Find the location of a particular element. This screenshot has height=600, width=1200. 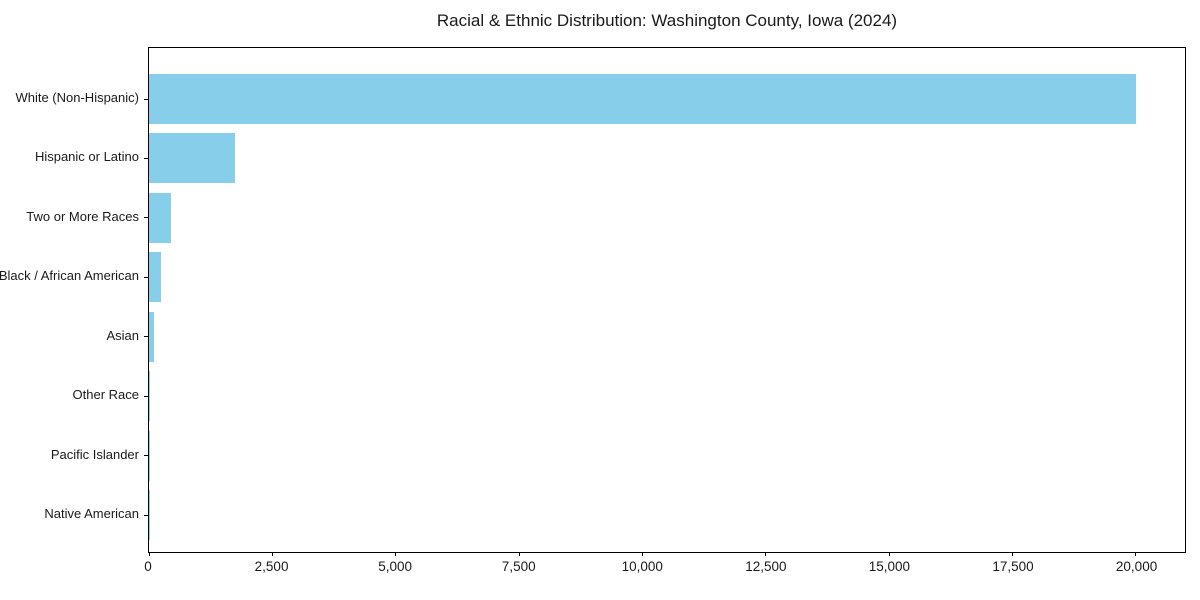

y-label-hispanic-or-latino: Hispanic or Latino is located at coordinates (86, 157).